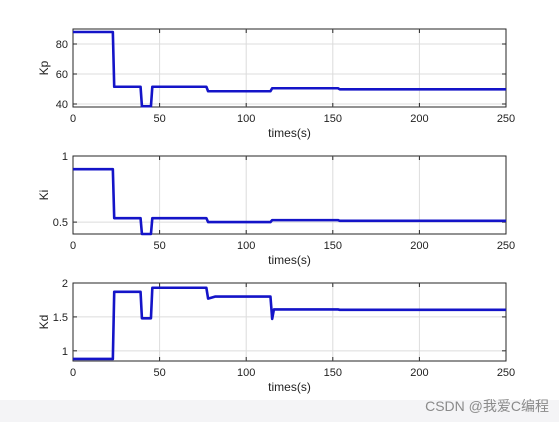  I want to click on watermark: CSDN @我爱C编程, so click(487, 406).